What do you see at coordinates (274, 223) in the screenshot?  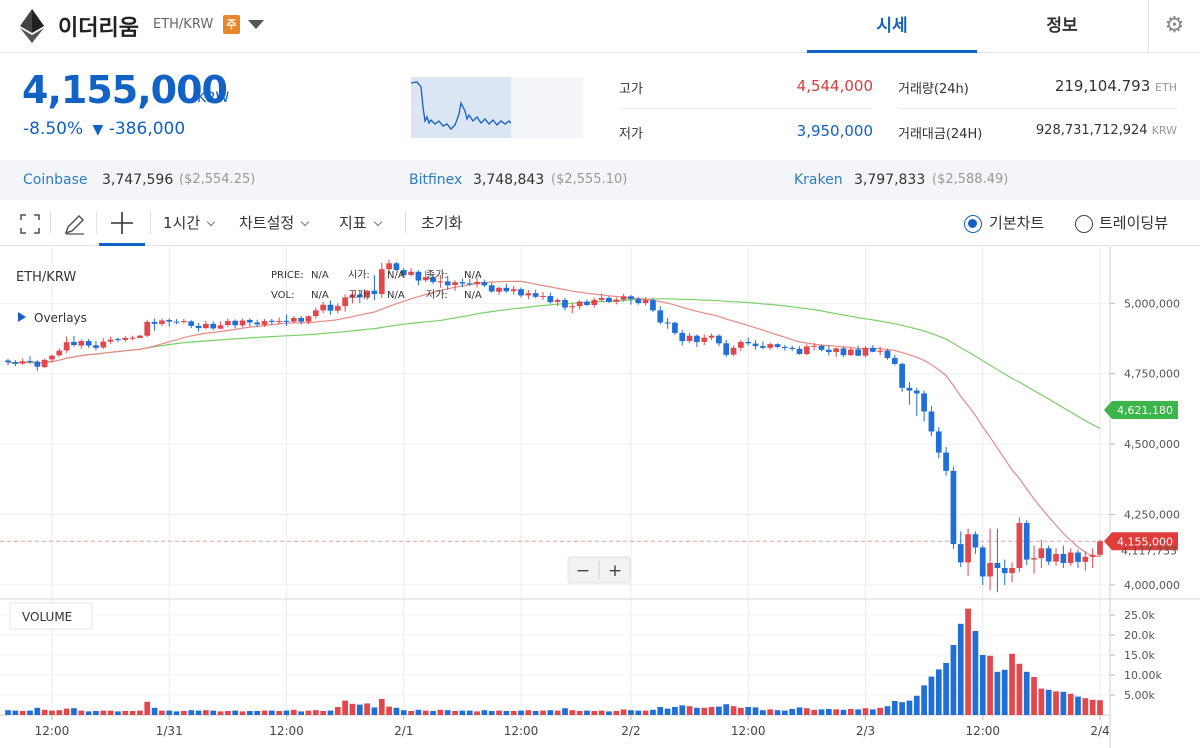 I see `chart-settings-dropdown: 차트설정` at bounding box center [274, 223].